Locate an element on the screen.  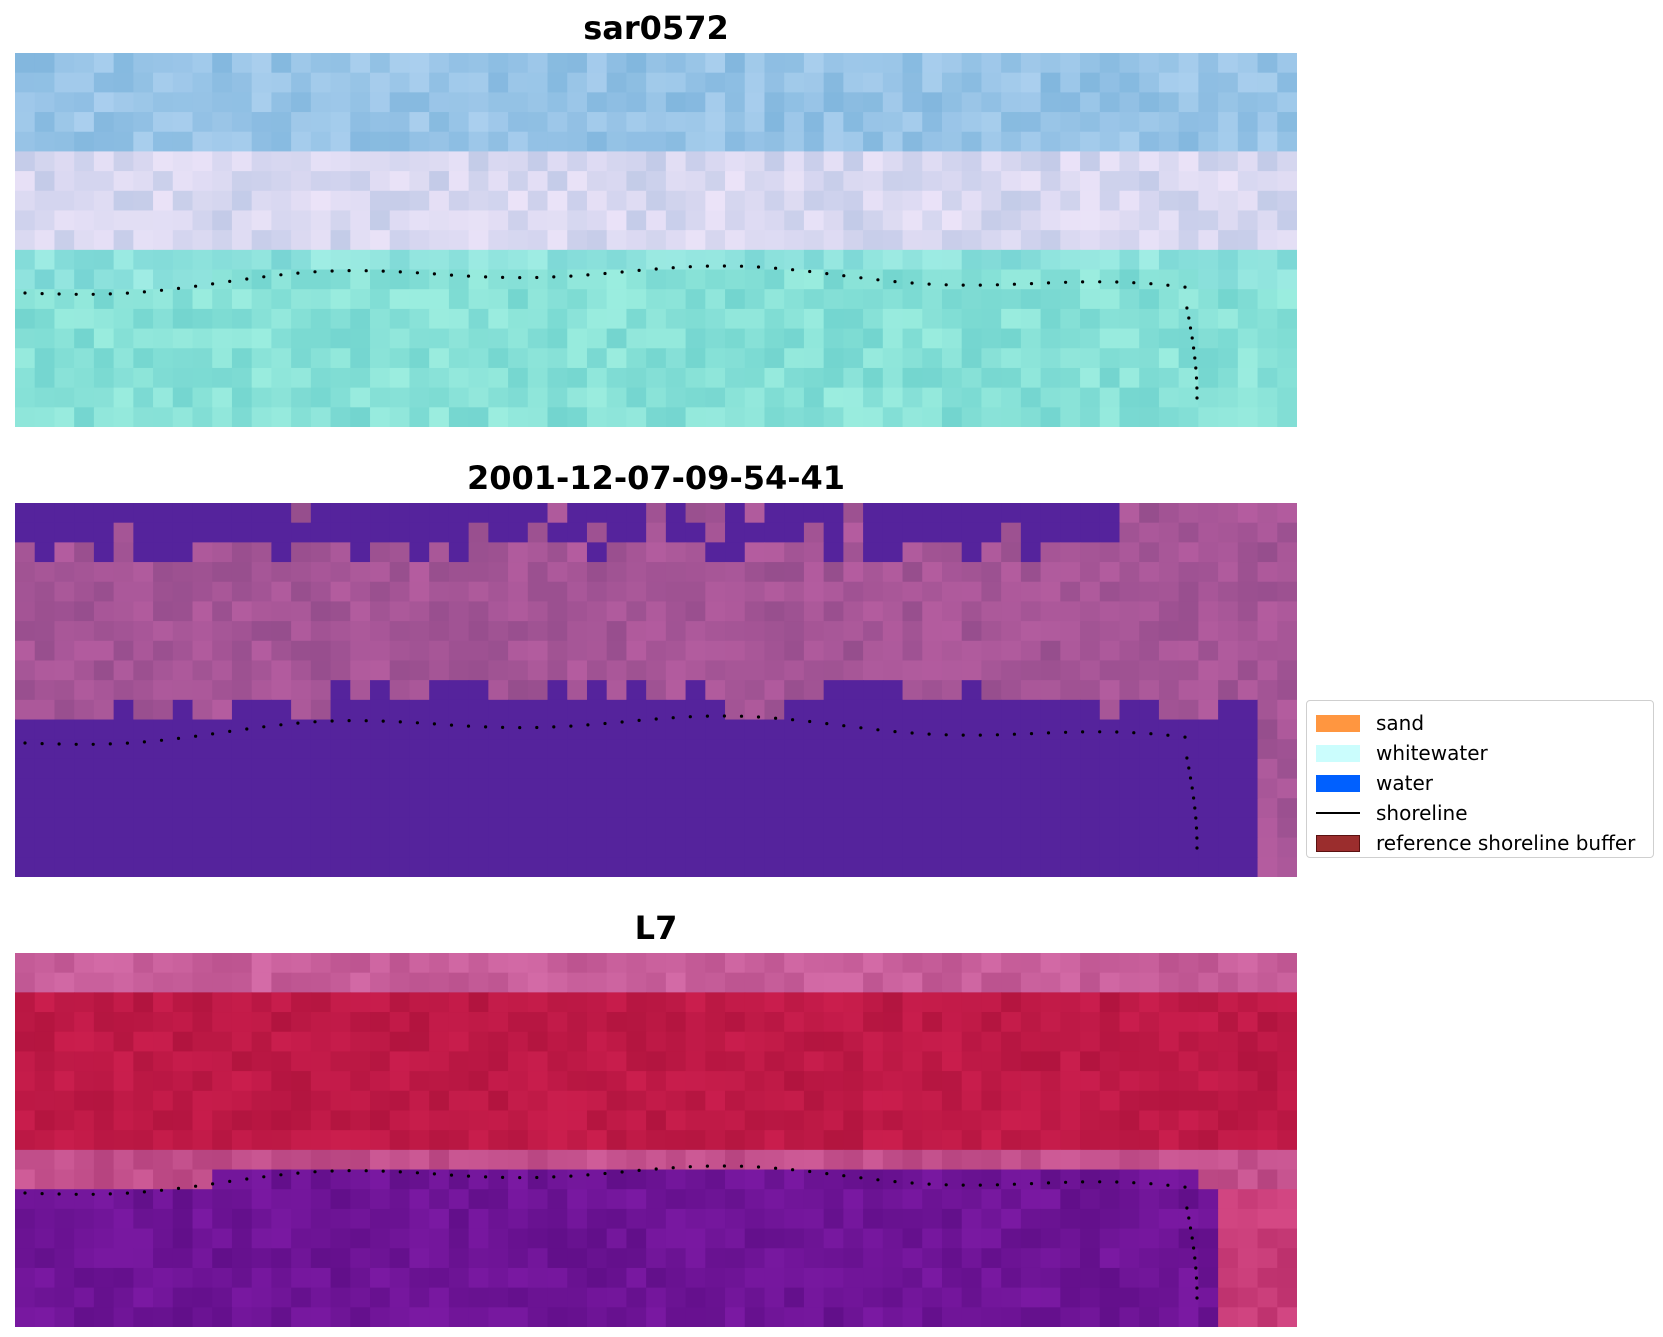
shoreline-line-icon is located at coordinates (1338, 813).